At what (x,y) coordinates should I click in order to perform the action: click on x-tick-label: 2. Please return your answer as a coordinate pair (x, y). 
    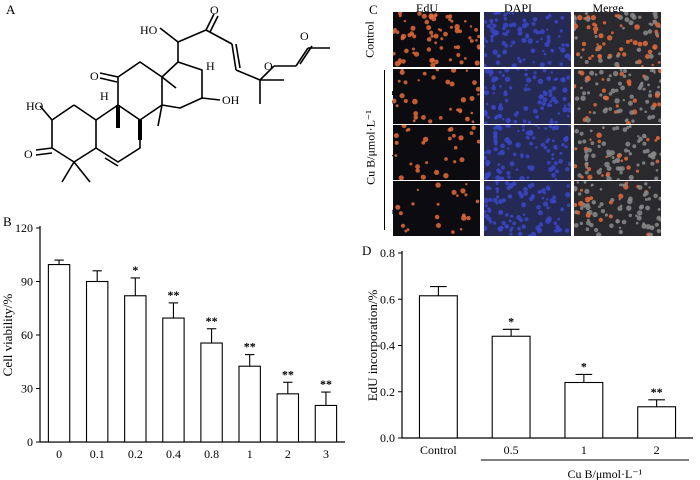
    Looking at the image, I should click on (288, 454).